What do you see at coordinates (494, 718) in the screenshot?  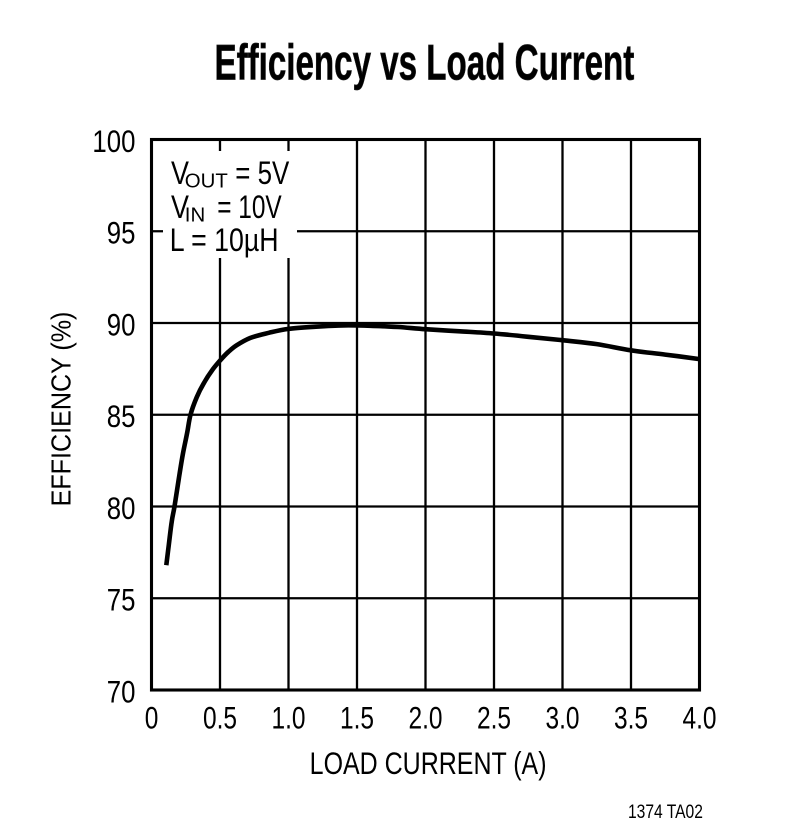 I see `svg-text: 2.5` at bounding box center [494, 718].